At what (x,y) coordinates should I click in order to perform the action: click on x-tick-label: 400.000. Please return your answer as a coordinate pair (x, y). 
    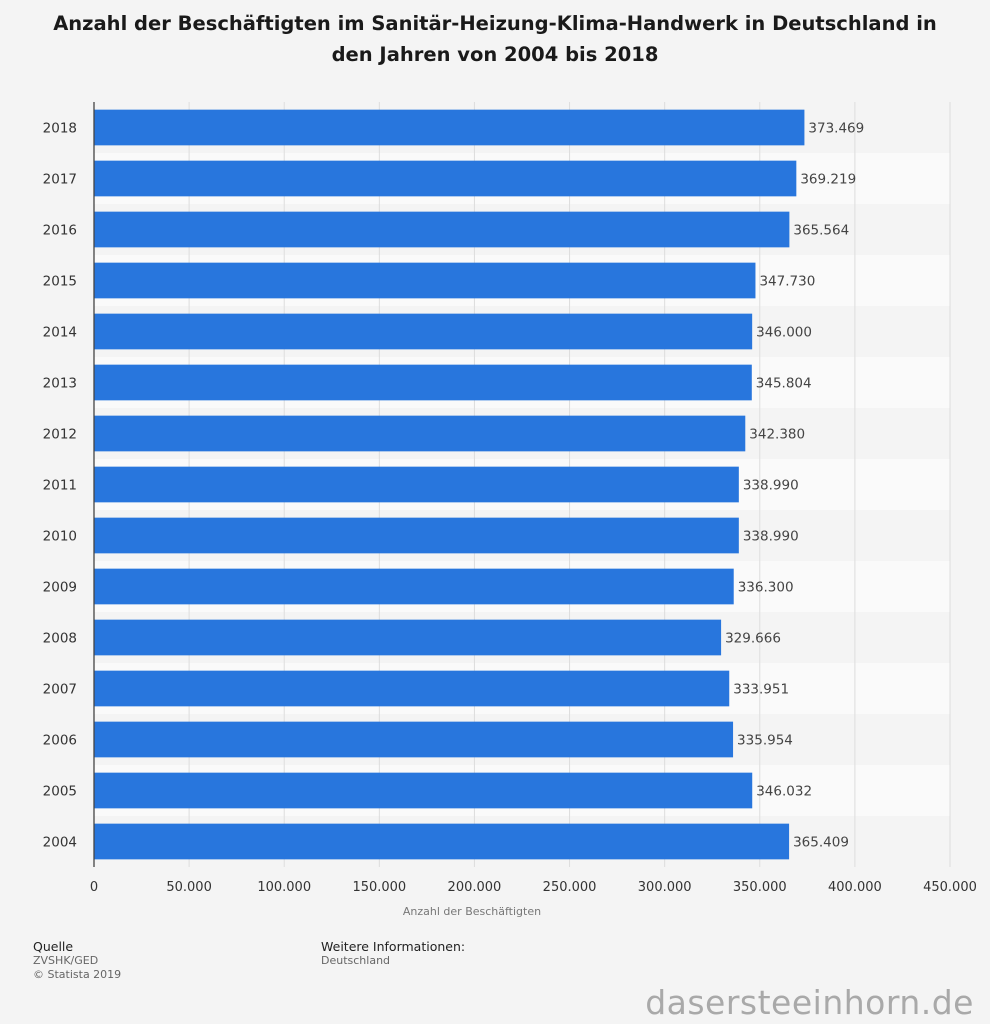
    Looking at the image, I should click on (855, 887).